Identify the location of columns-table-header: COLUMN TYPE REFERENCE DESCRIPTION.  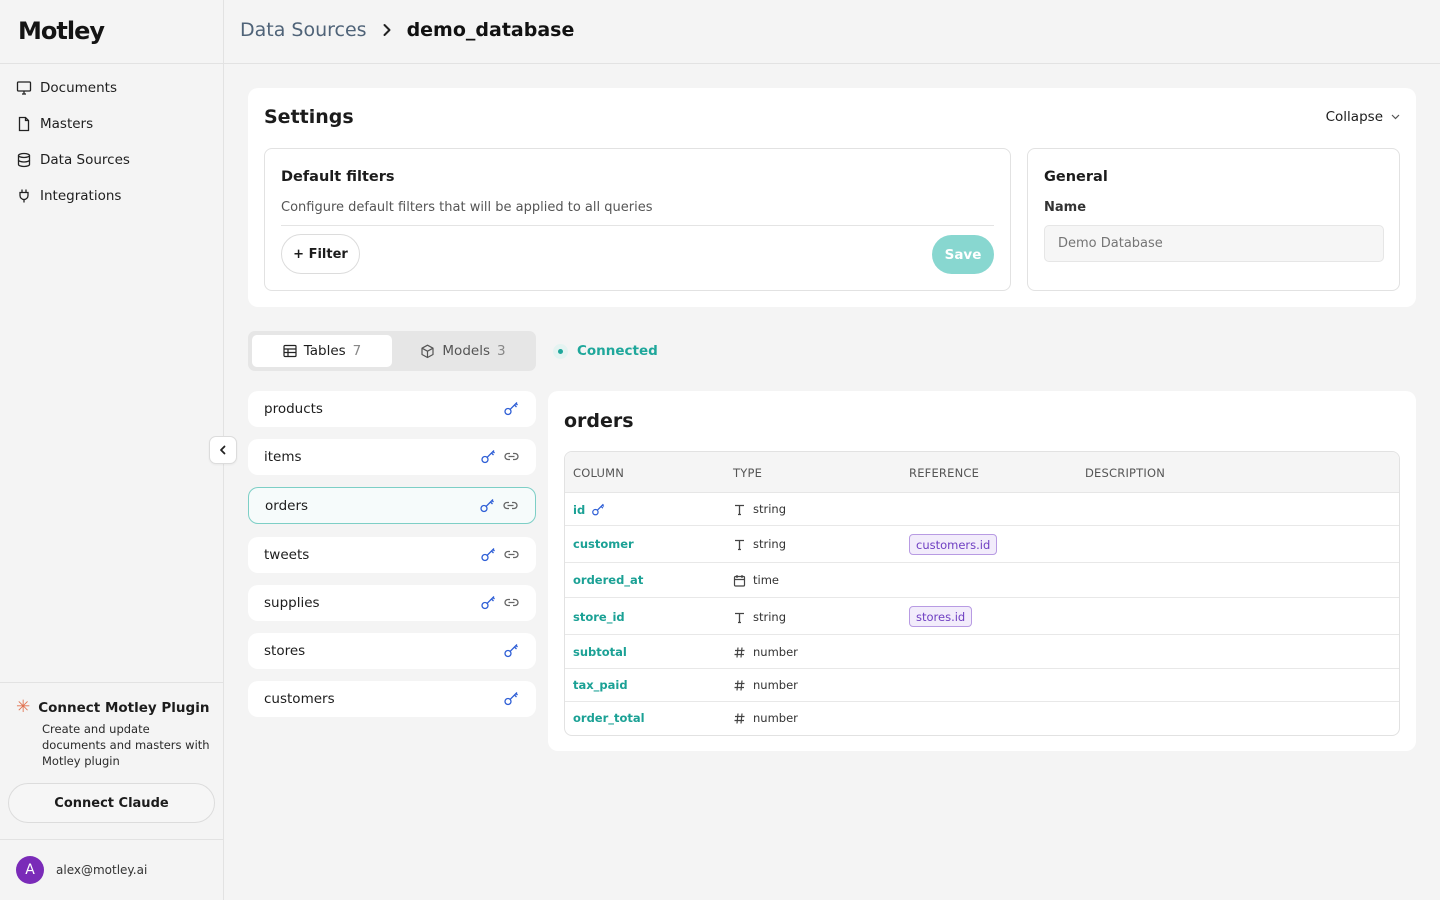
(982, 472).